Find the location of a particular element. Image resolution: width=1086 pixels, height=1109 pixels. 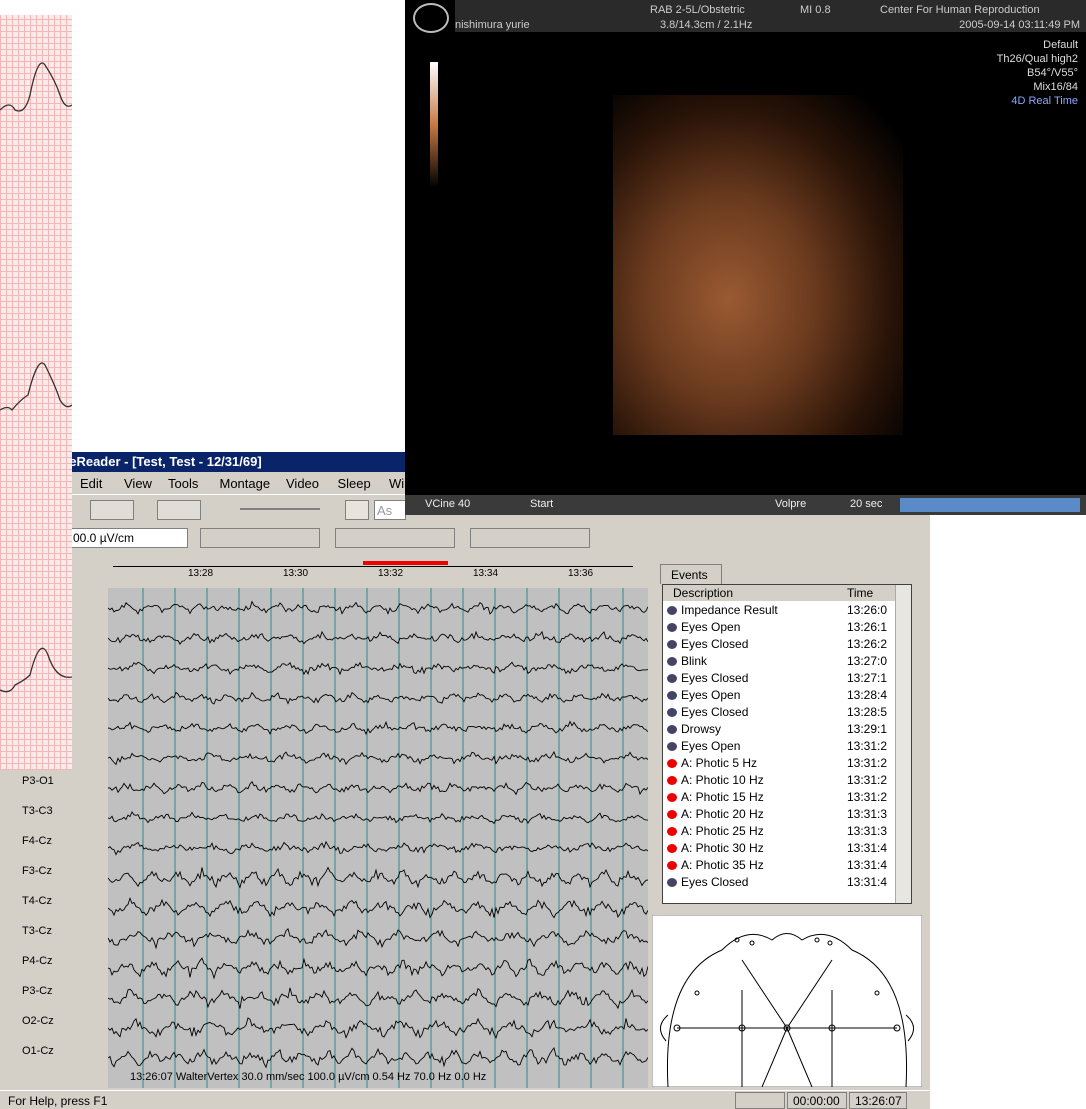

bar-label: 20 sec is located at coordinates (866, 504).